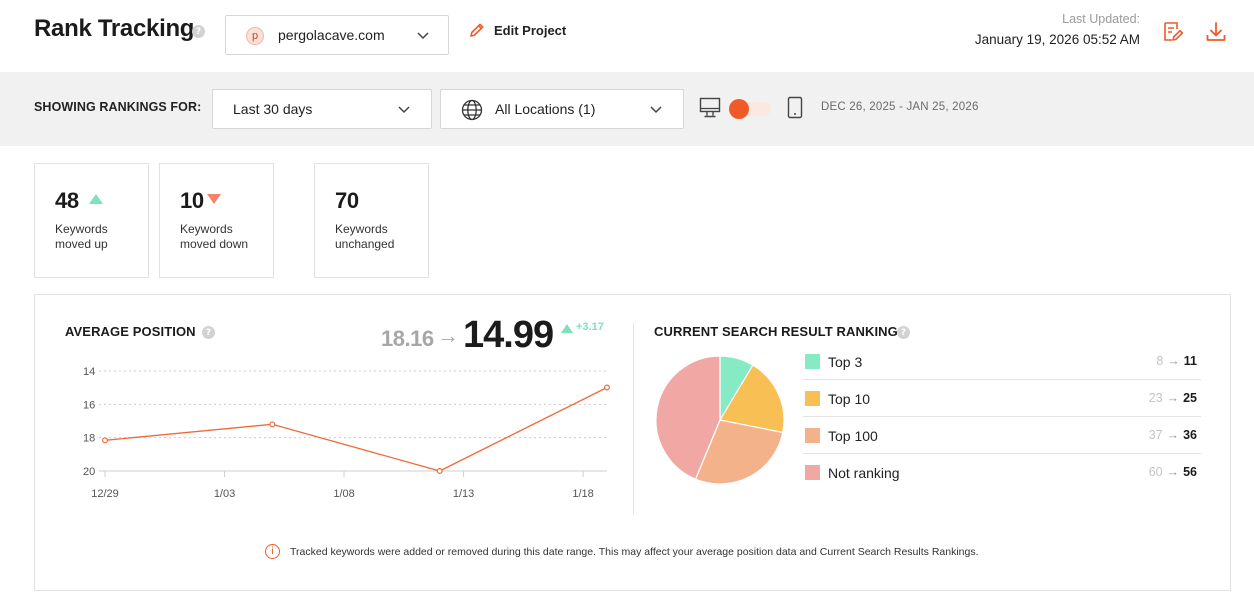 The width and height of the screenshot is (1254, 608). Describe the element at coordinates (900, 107) in the screenshot. I see `date-range: DEC 26, 2025 - JAN 25, 2026` at that location.